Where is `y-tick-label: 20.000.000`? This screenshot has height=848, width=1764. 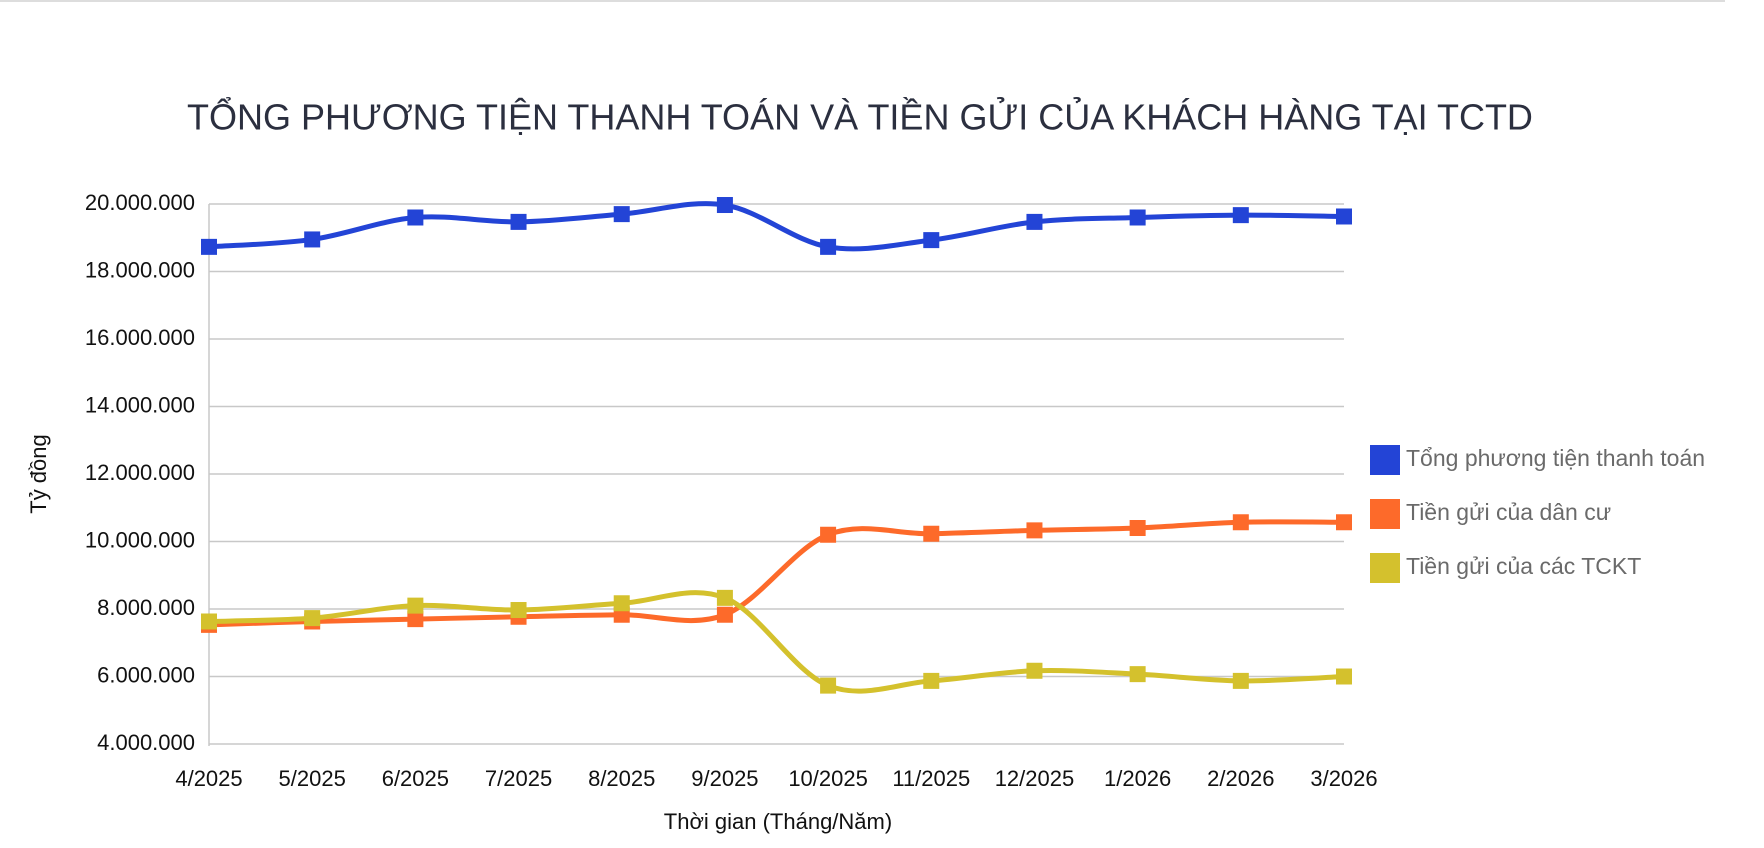 y-tick-label: 20.000.000 is located at coordinates (140, 202).